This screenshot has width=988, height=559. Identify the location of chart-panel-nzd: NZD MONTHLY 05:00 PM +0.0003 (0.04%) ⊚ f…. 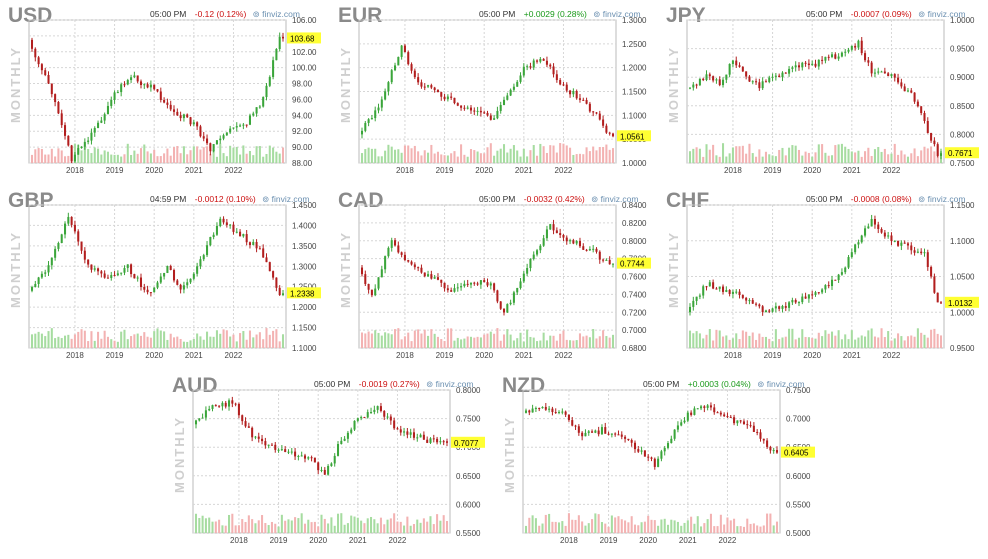
(656, 464).